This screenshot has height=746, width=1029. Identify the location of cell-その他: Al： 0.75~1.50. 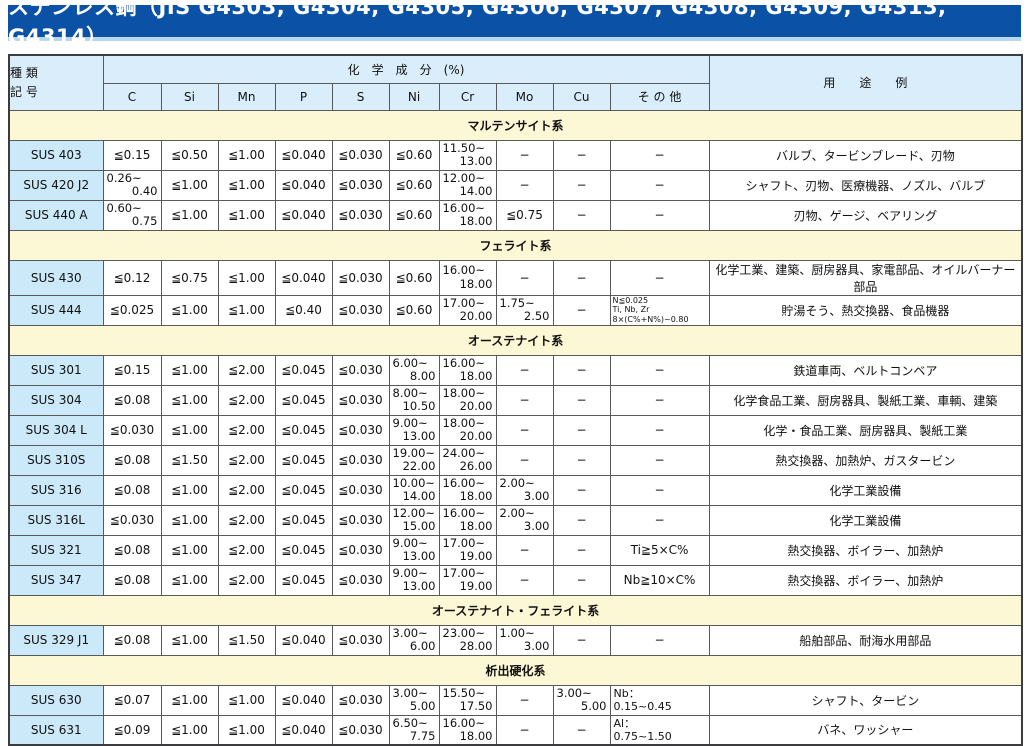
(659, 730).